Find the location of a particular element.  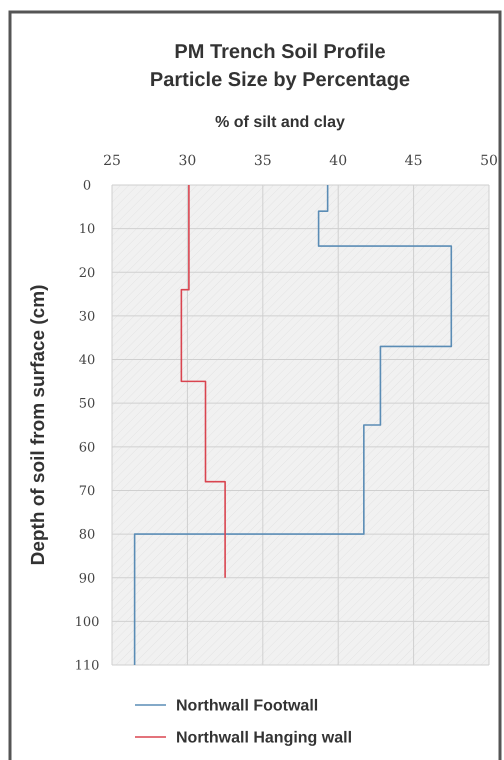

x-tick-label: 50 is located at coordinates (489, 161).